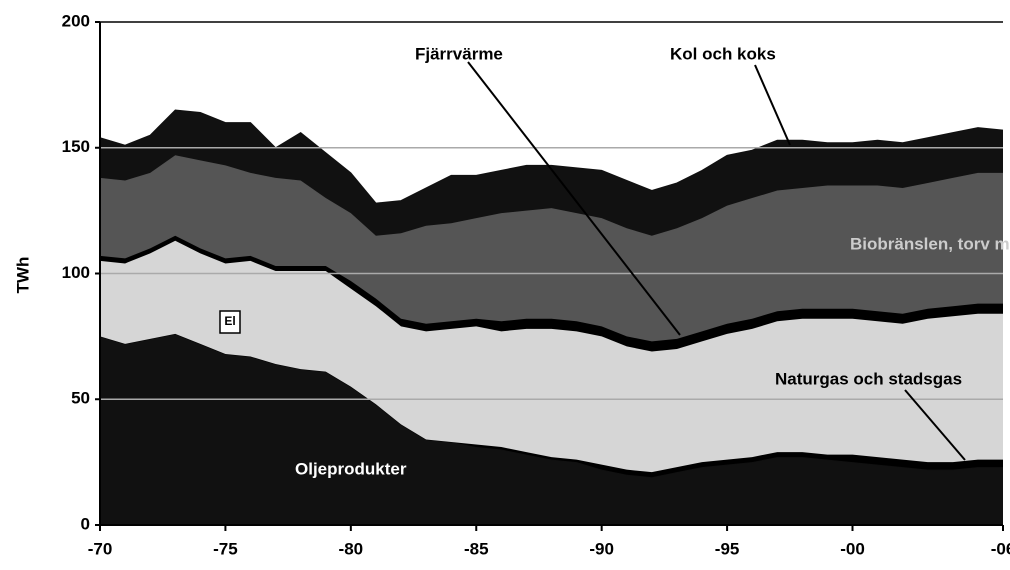 Image resolution: width=1010 pixels, height=570 pixels. I want to click on x-tick-label: -95, so click(727, 548).